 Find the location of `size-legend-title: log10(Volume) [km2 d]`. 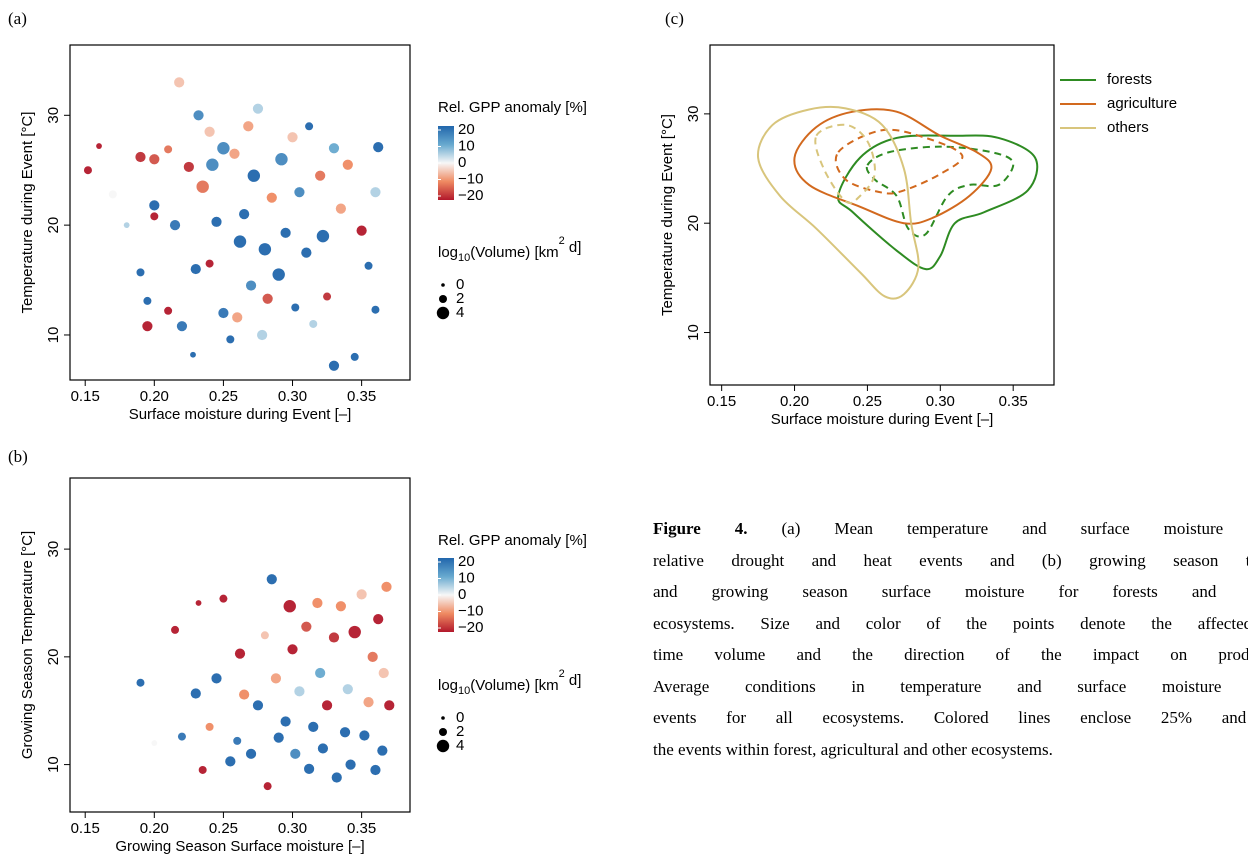

size-legend-title: log10(Volume) [km2 d] is located at coordinates (509, 249).